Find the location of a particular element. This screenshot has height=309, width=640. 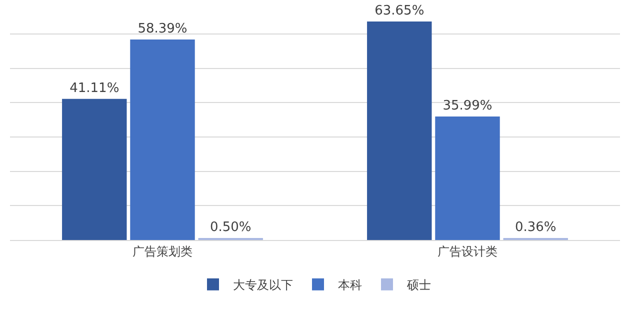

data-label: 58.39% is located at coordinates (163, 29).